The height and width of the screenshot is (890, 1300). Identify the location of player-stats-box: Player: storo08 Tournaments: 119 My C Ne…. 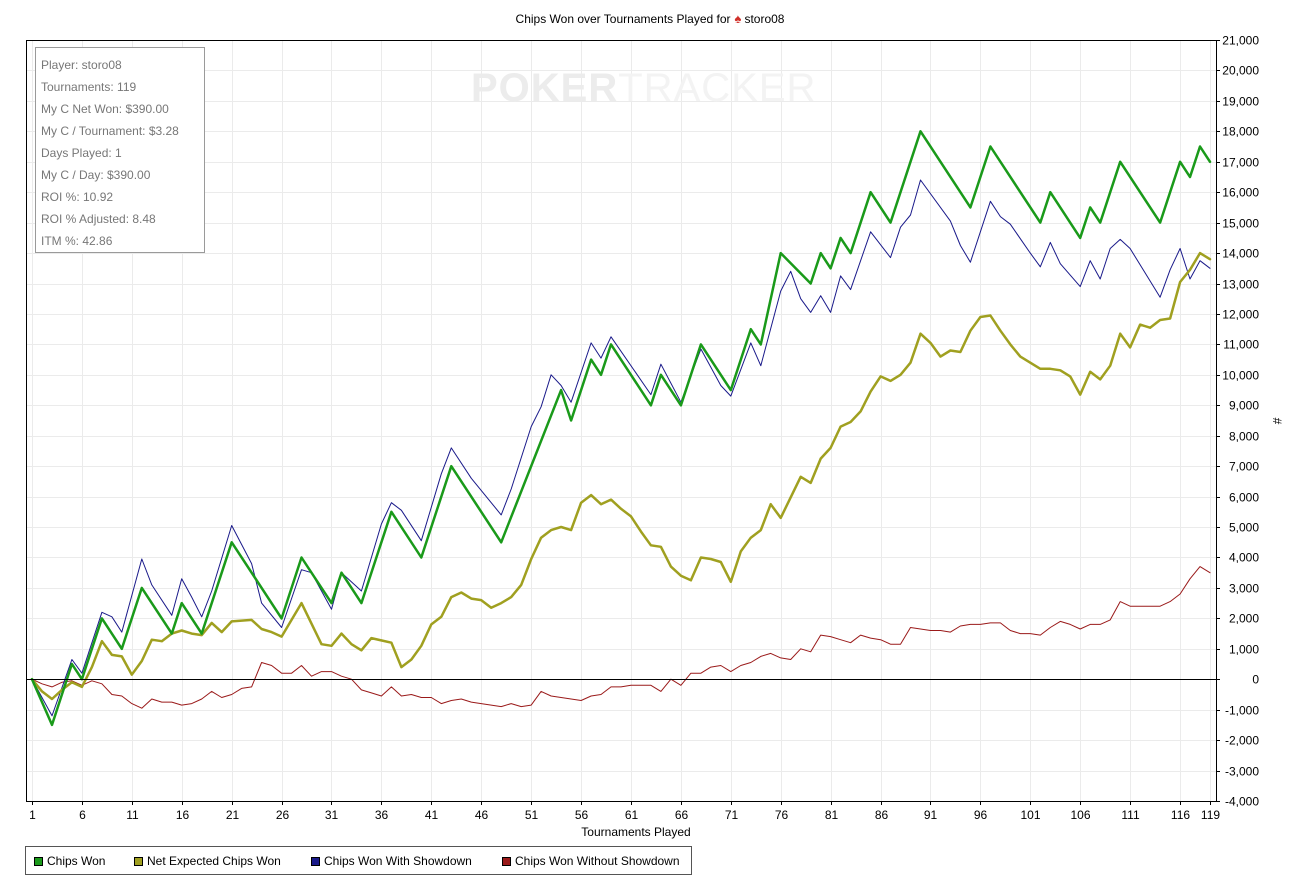
(120, 150).